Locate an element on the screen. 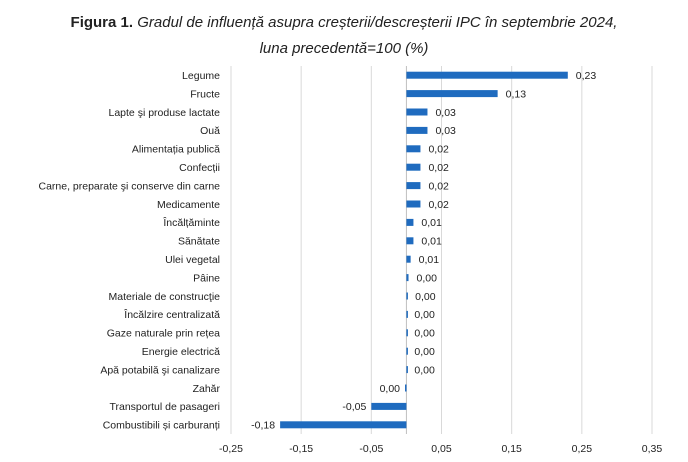  category-label: Alimentația publică is located at coordinates (176, 150).